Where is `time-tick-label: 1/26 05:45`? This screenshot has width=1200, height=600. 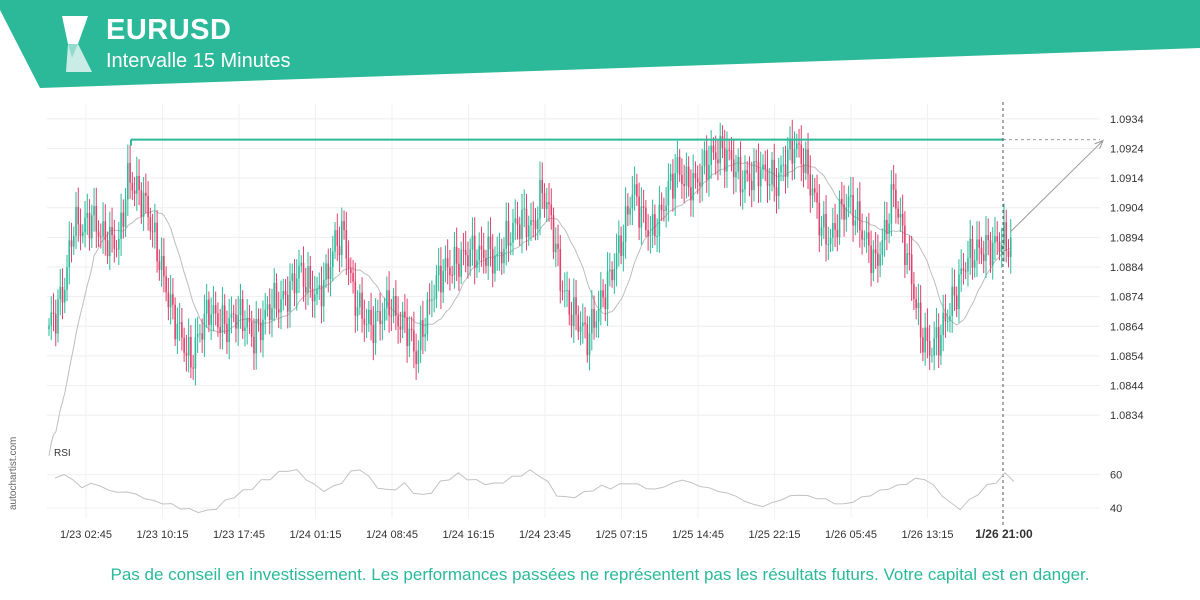 time-tick-label: 1/26 05:45 is located at coordinates (851, 535).